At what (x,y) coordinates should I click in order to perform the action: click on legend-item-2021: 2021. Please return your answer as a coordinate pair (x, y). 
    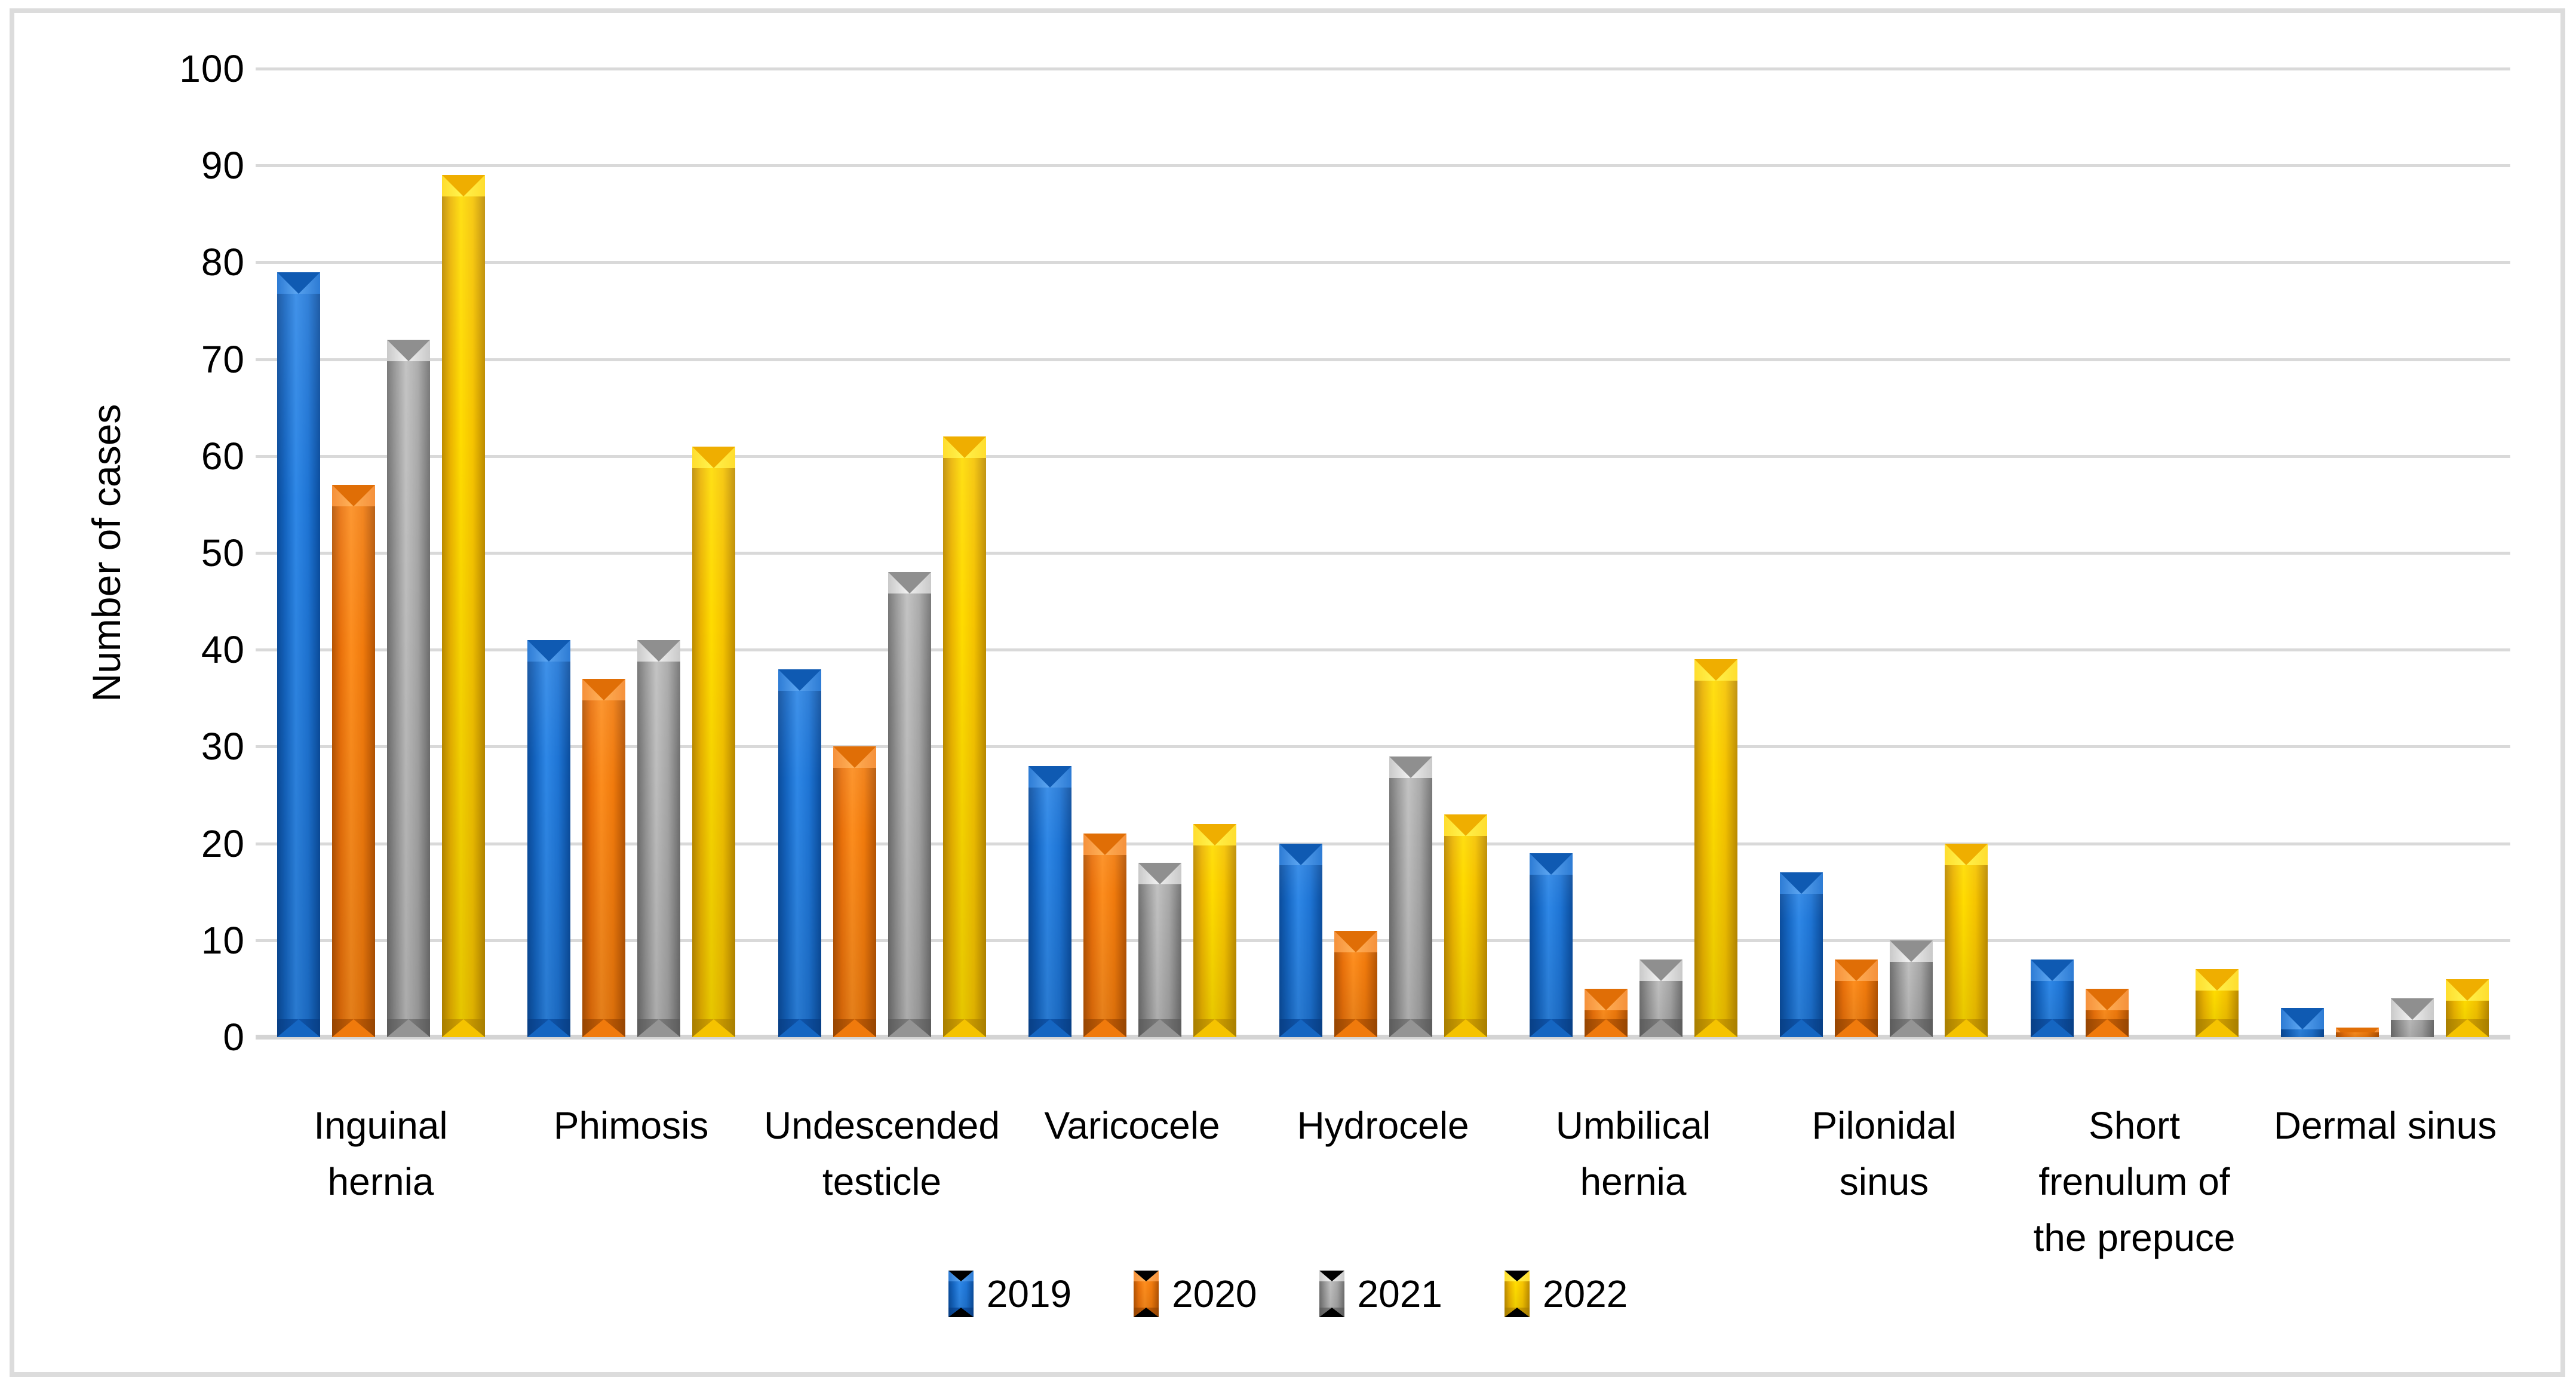
    Looking at the image, I should click on (1380, 1294).